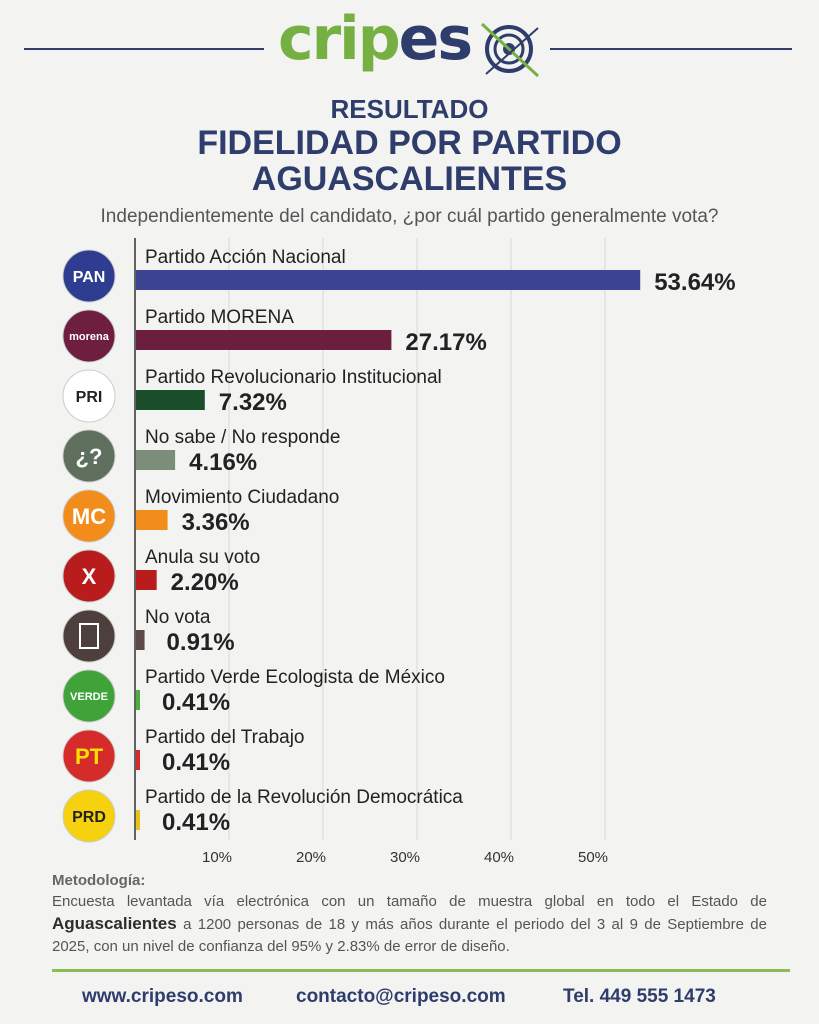 The height and width of the screenshot is (1024, 819). I want to click on pri-logo-icon, so click(89, 396).